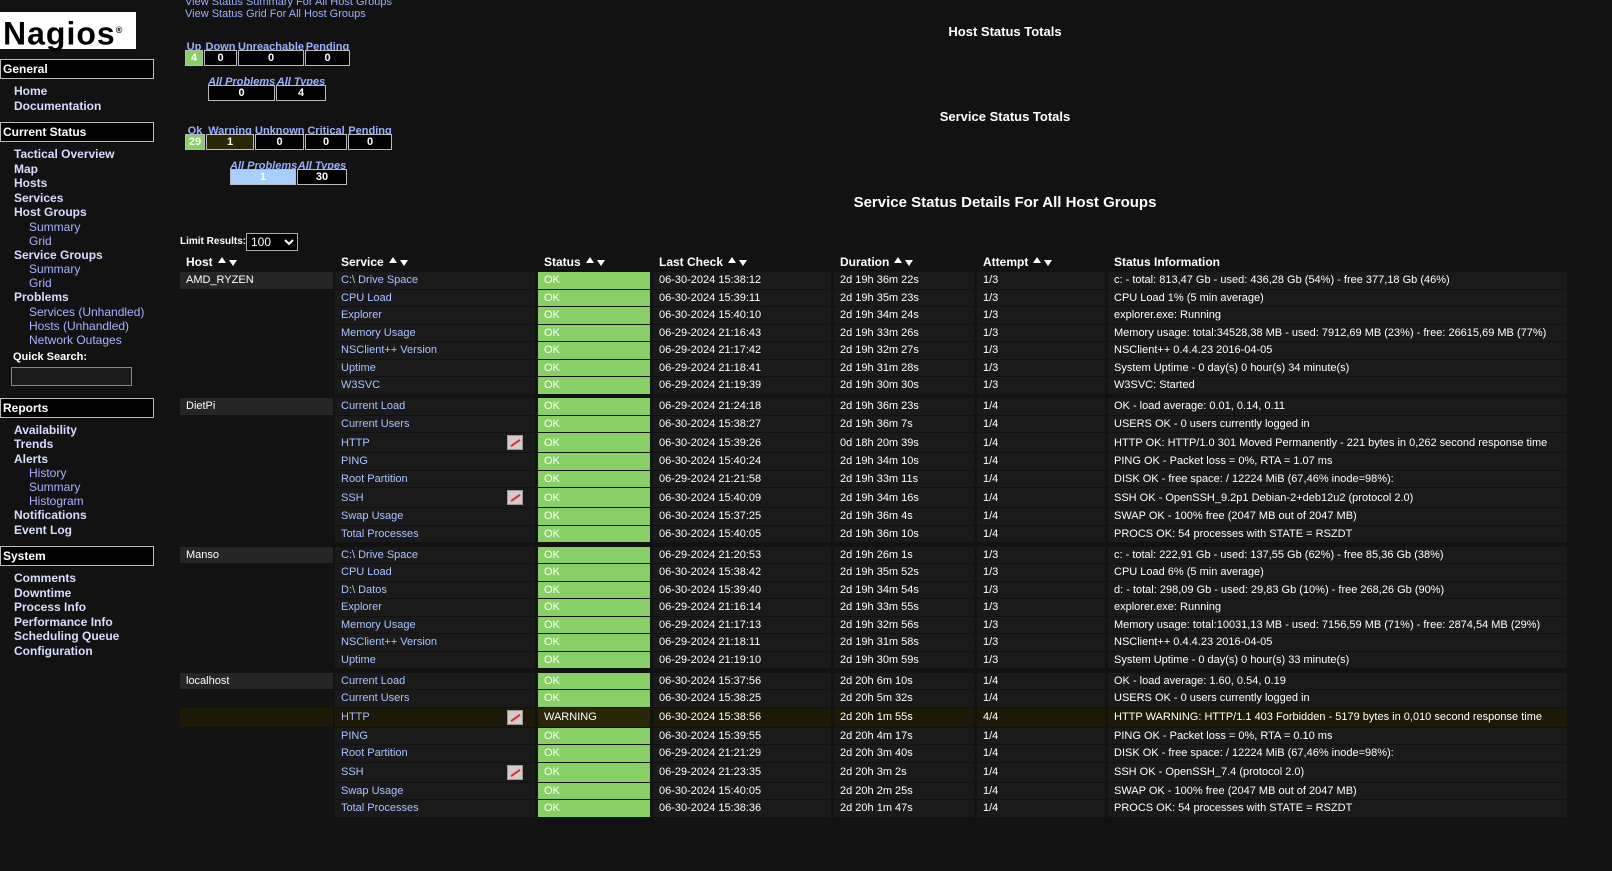  I want to click on nav-link: Host Groups, so click(50, 212).